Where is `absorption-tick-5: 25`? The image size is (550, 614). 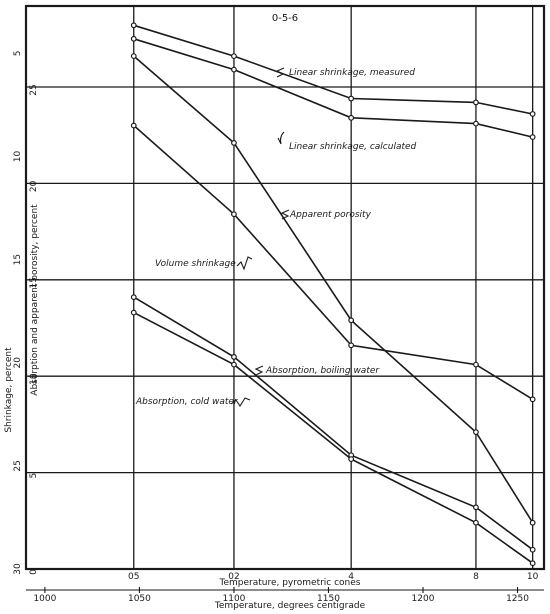 absorption-tick-5: 25 is located at coordinates (34, 89).